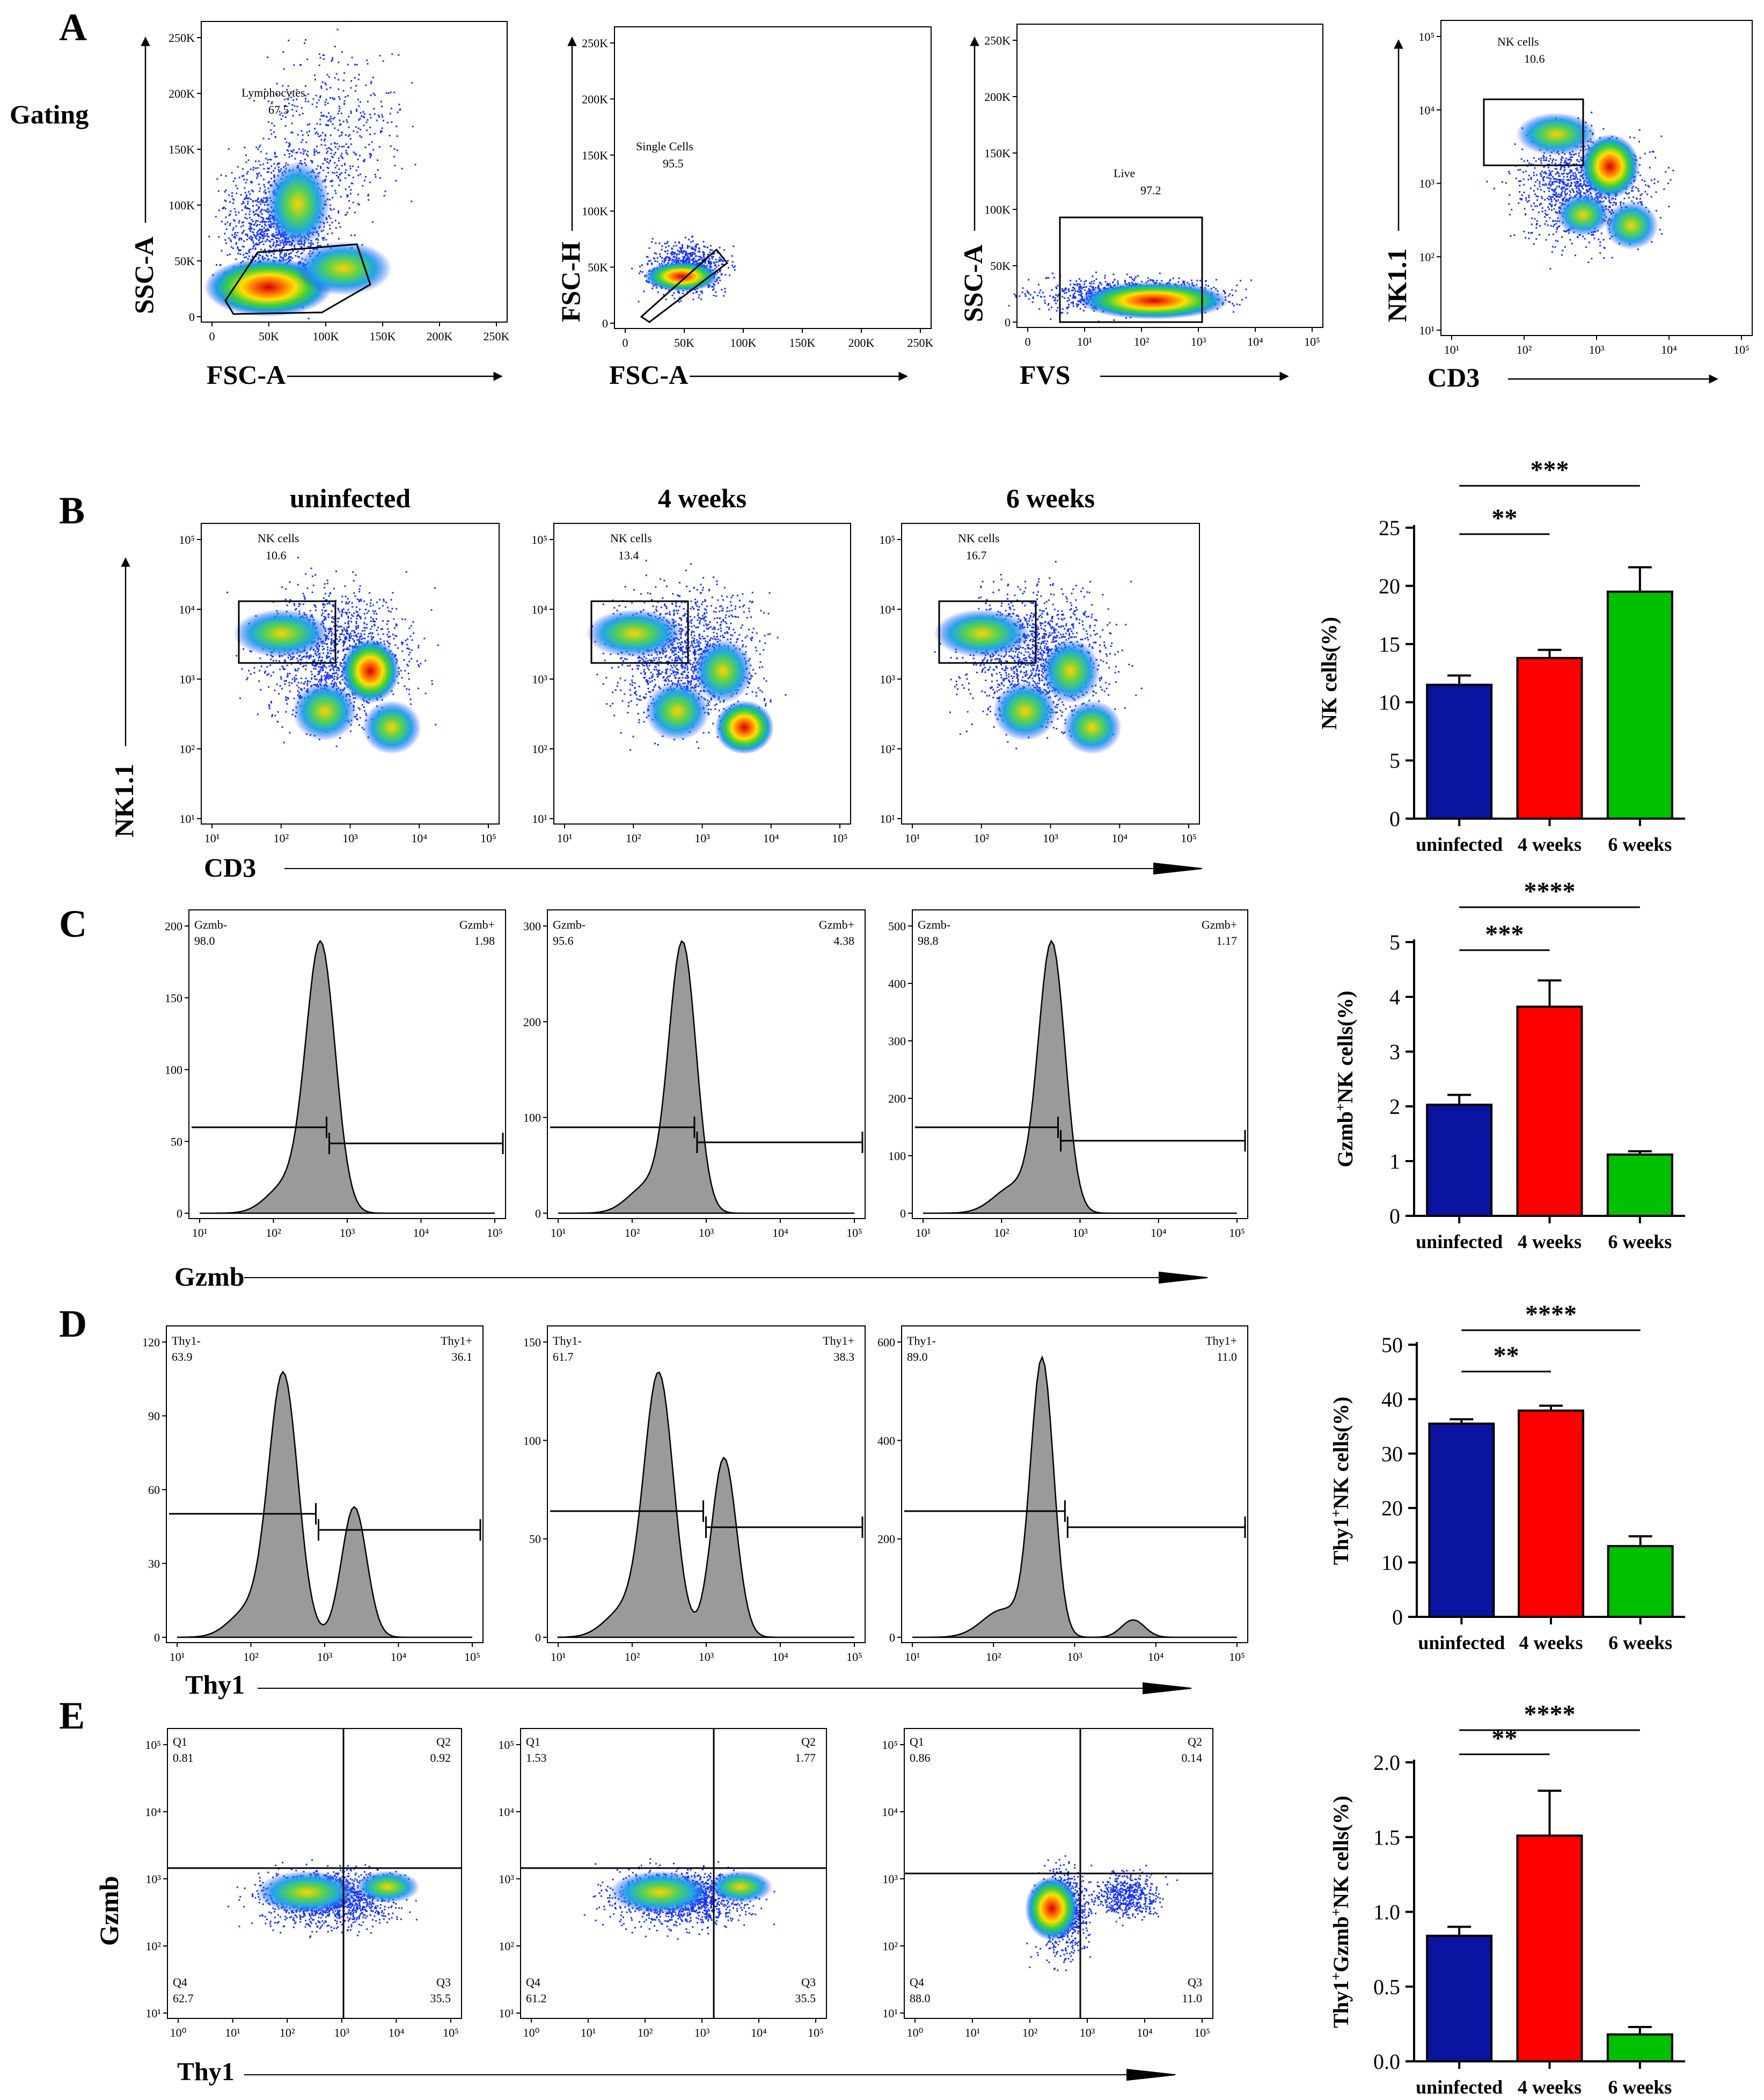  I want to click on y-axis-label: Thy1+NK cells(%), so click(1340, 1481).